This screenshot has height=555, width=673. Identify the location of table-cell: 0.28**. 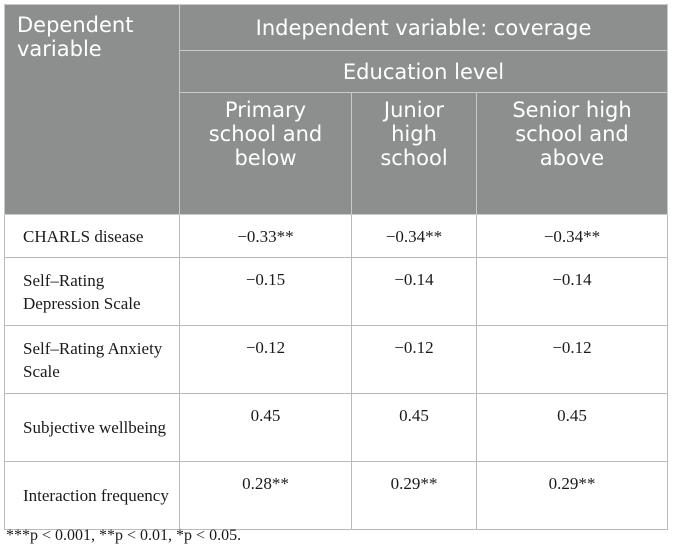
(265, 495).